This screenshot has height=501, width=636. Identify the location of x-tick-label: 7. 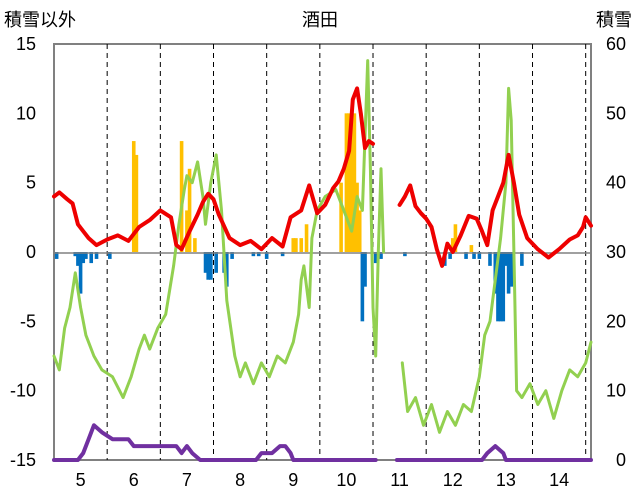
(187, 480).